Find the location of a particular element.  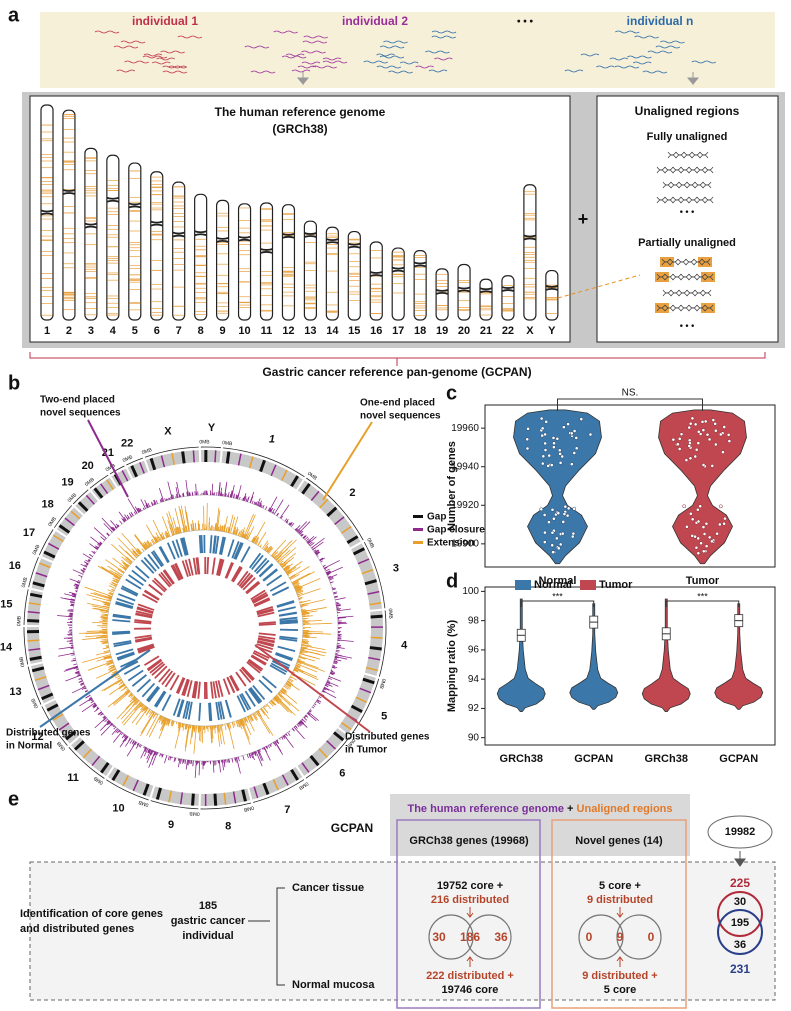

x-tick-label: Tumor is located at coordinates (703, 581).